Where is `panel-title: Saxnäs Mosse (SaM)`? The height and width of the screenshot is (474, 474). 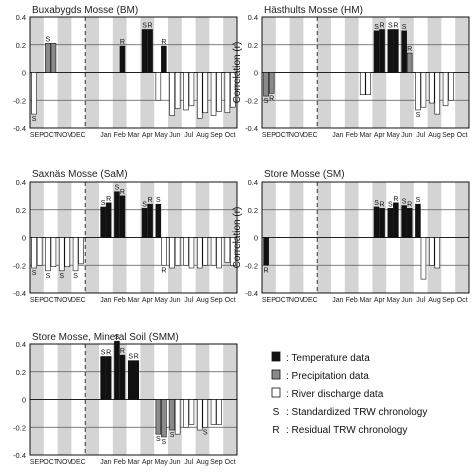 panel-title: Saxnäs Mosse (SaM) is located at coordinates (80, 174).